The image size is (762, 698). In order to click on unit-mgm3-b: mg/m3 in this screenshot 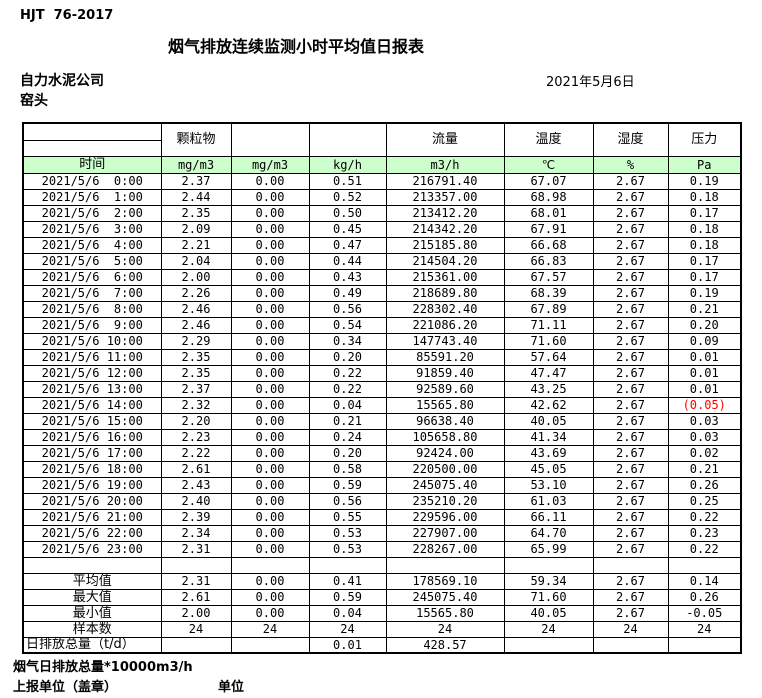, I will do `click(270, 164)`.